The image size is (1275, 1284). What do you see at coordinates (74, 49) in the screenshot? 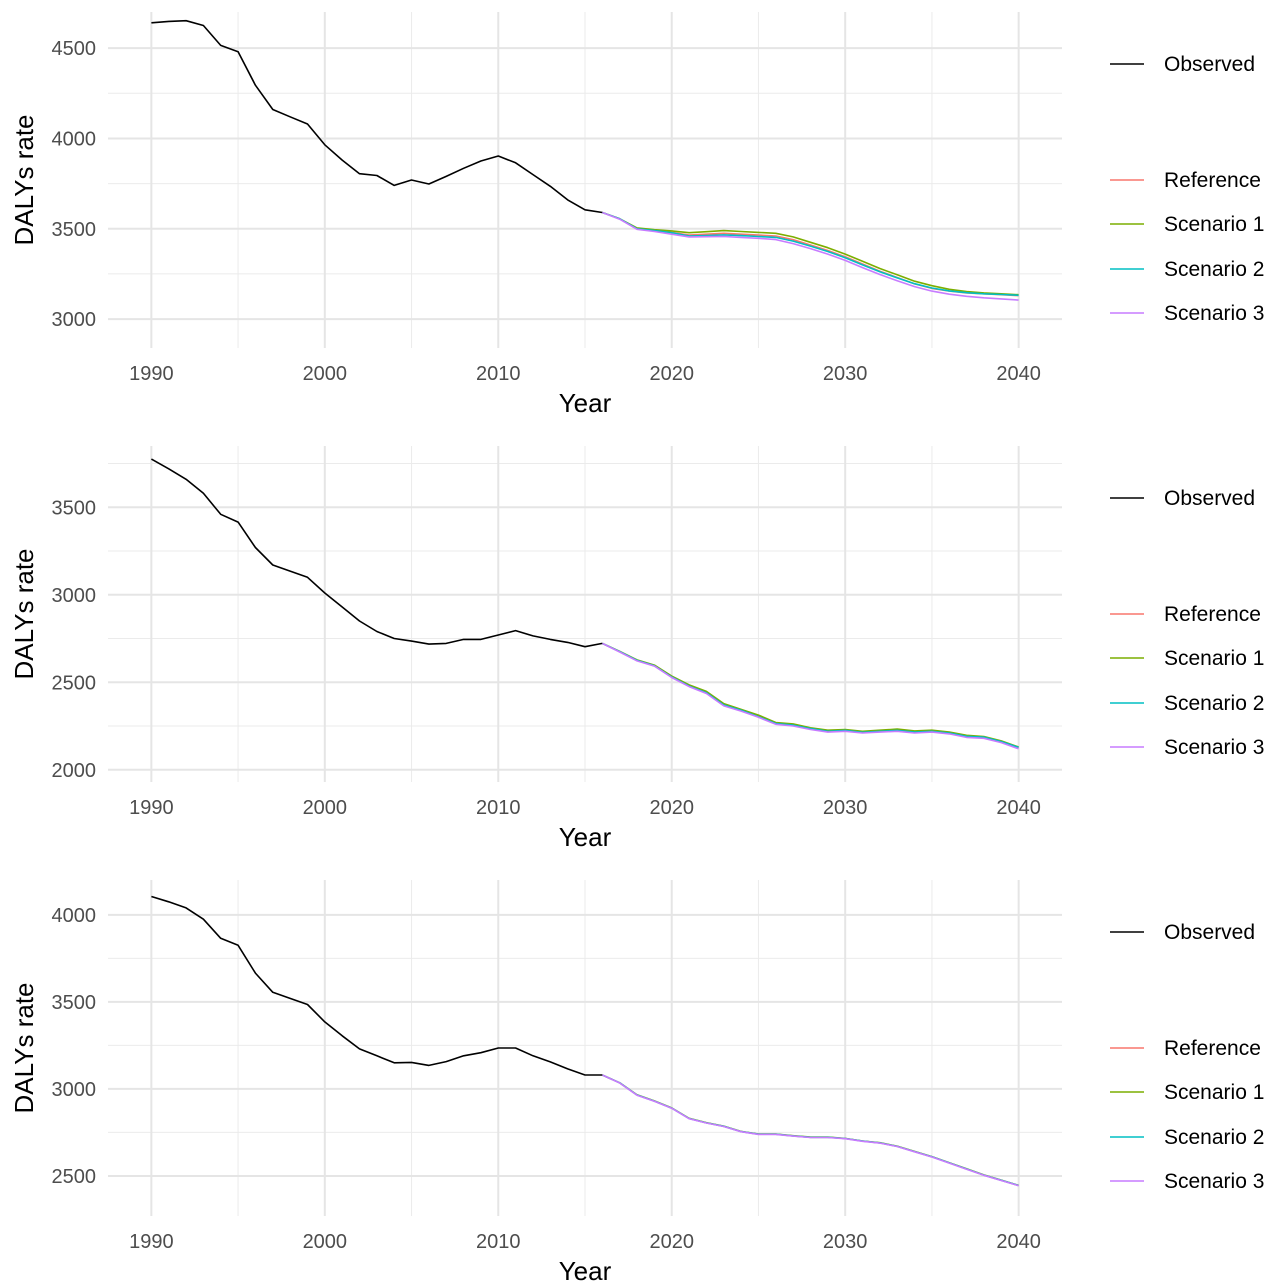
I see `y-tick-label: 4500` at bounding box center [74, 49].